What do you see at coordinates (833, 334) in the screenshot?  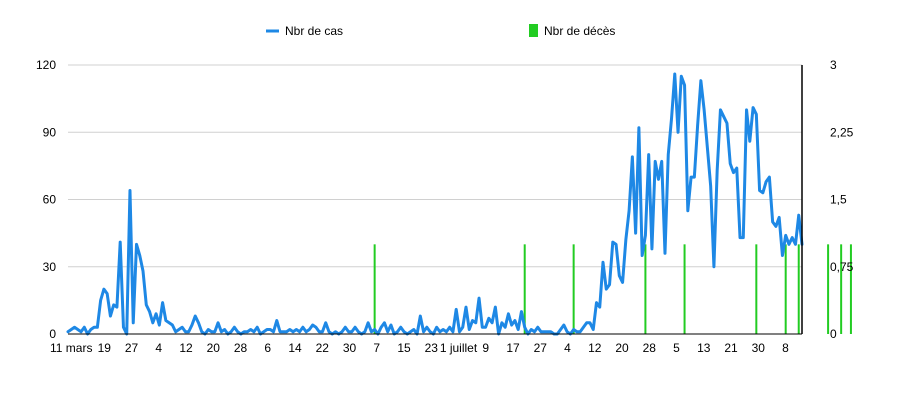 I see `y-right-tick-label: 0` at bounding box center [833, 334].